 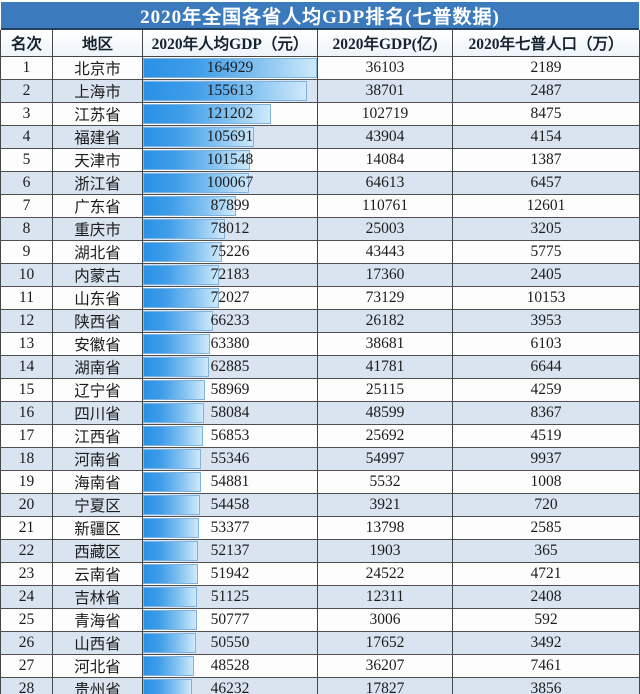 What do you see at coordinates (26, 137) in the screenshot?
I see `rank-cell: 4` at bounding box center [26, 137].